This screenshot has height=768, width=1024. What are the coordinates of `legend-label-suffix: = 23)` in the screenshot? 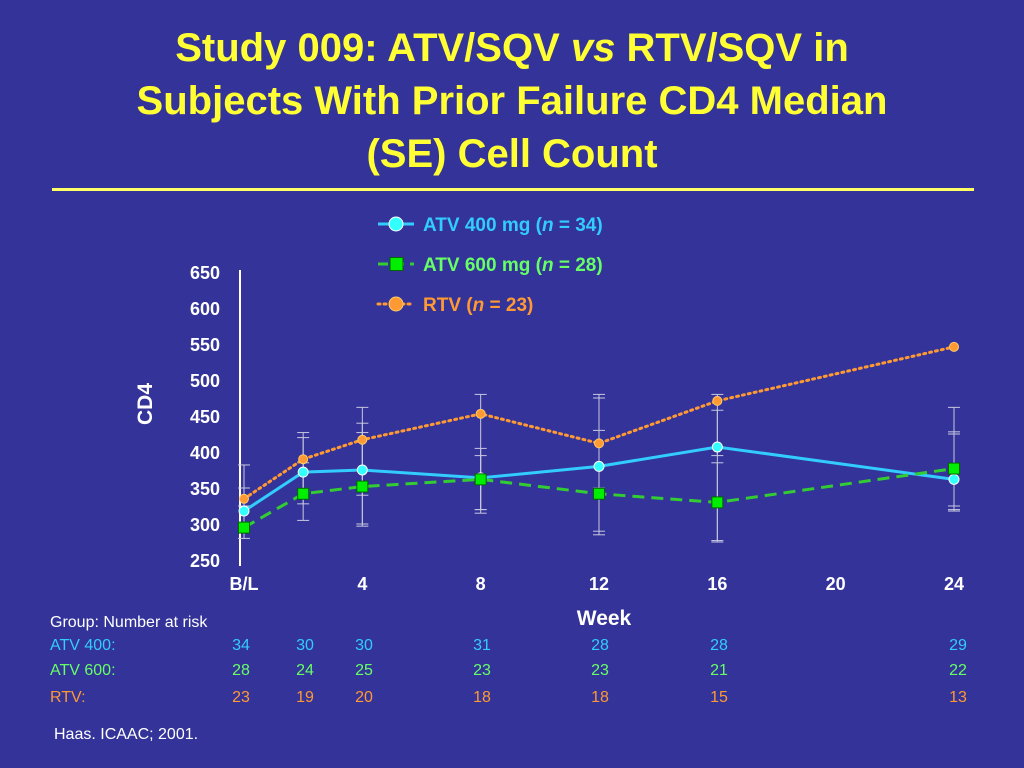 It's located at (508, 305).